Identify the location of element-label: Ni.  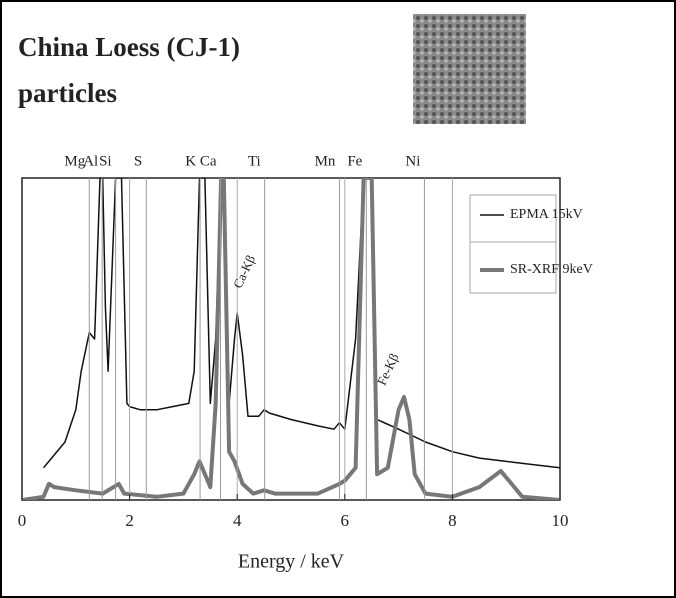
(412, 161).